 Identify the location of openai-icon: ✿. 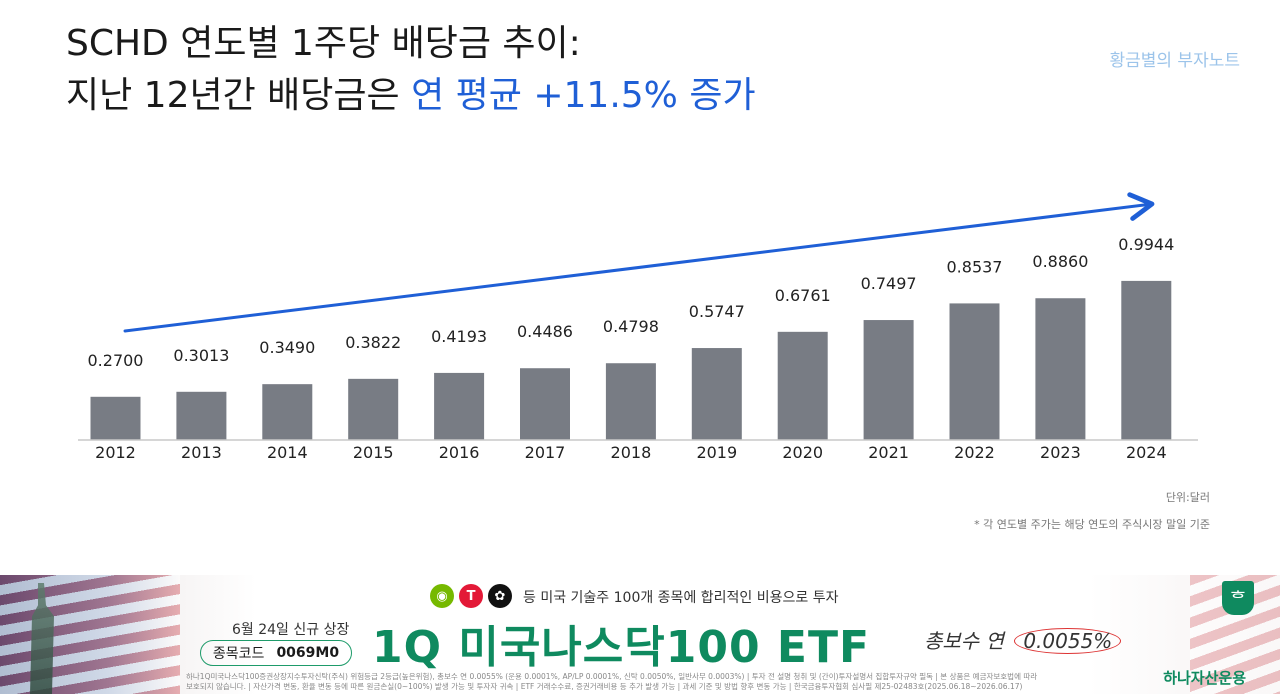
(500, 596).